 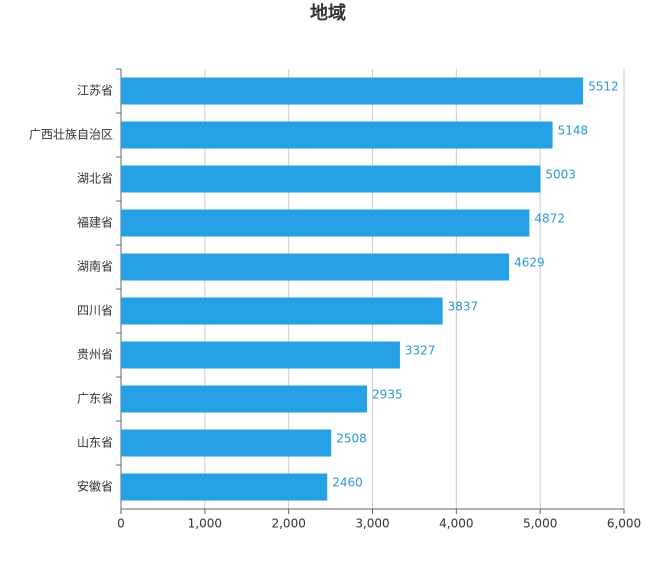 What do you see at coordinates (328, 13) in the screenshot?
I see `chart-title: 地域` at bounding box center [328, 13].